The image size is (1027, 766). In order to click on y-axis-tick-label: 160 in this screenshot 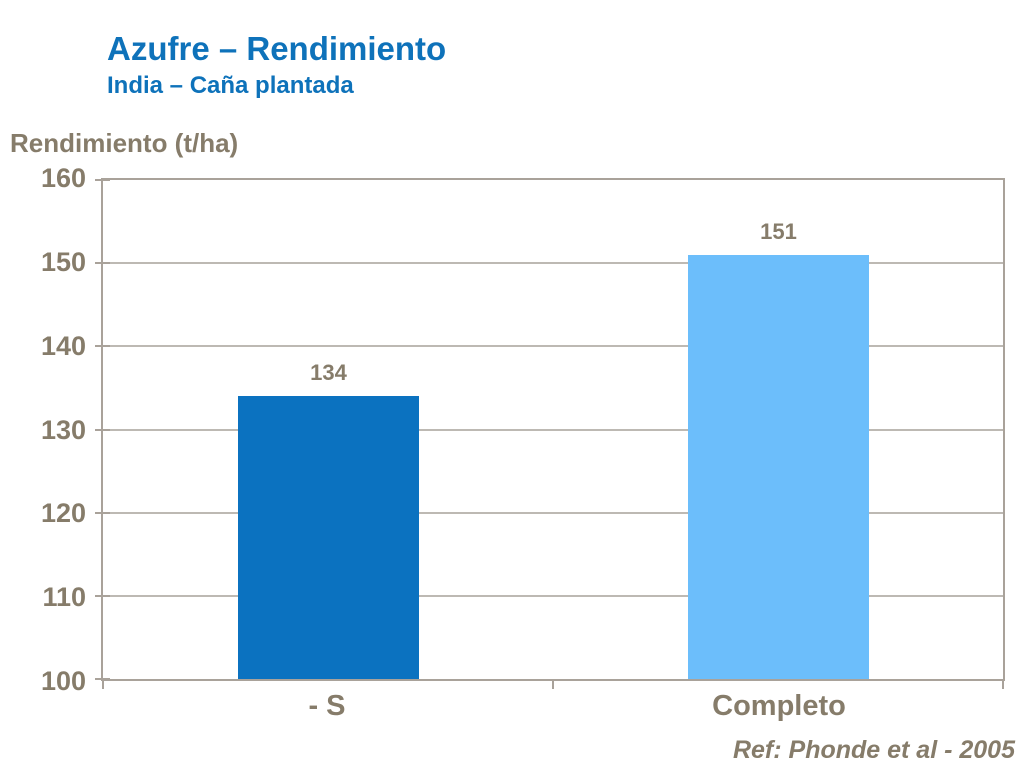, I will do `click(63, 178)`.